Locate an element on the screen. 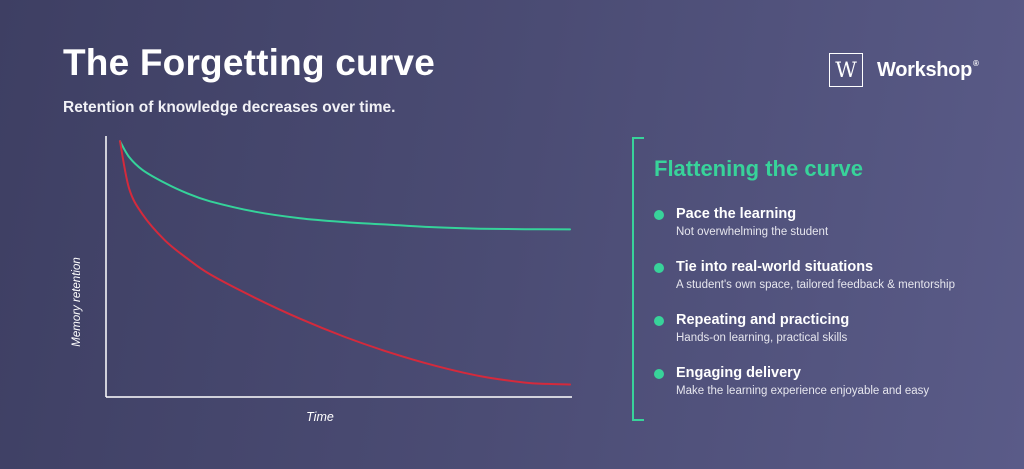  item-title: Engaging delivery is located at coordinates (738, 373).